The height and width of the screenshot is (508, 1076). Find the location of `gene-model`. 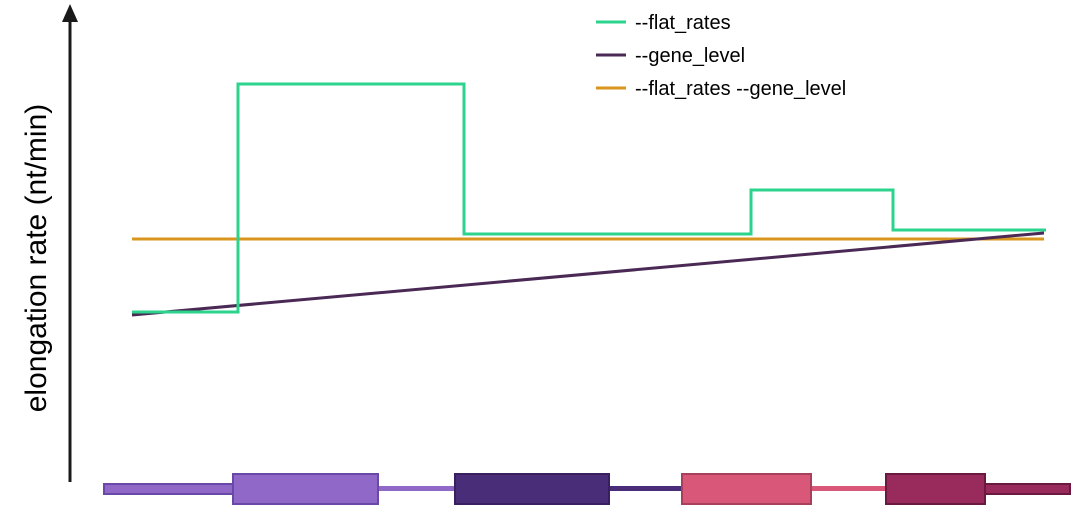

gene-model is located at coordinates (587, 489).